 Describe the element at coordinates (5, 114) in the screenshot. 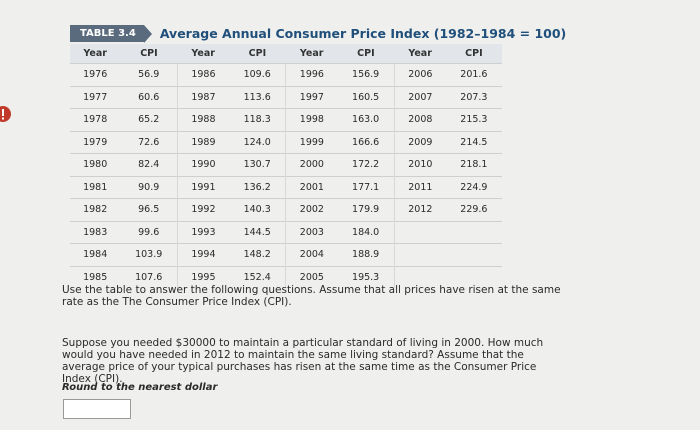

I see `alert-icon` at that location.